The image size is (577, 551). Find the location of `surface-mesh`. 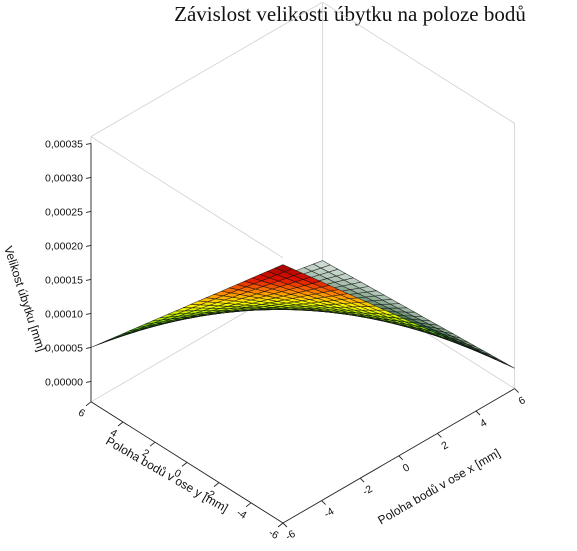

surface-mesh is located at coordinates (302, 314).